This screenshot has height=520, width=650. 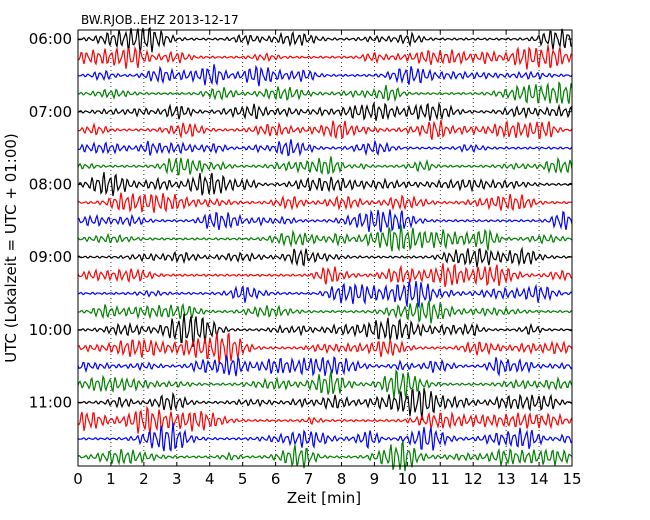 I want to click on x-tick-label: 1, so click(x=111, y=479).